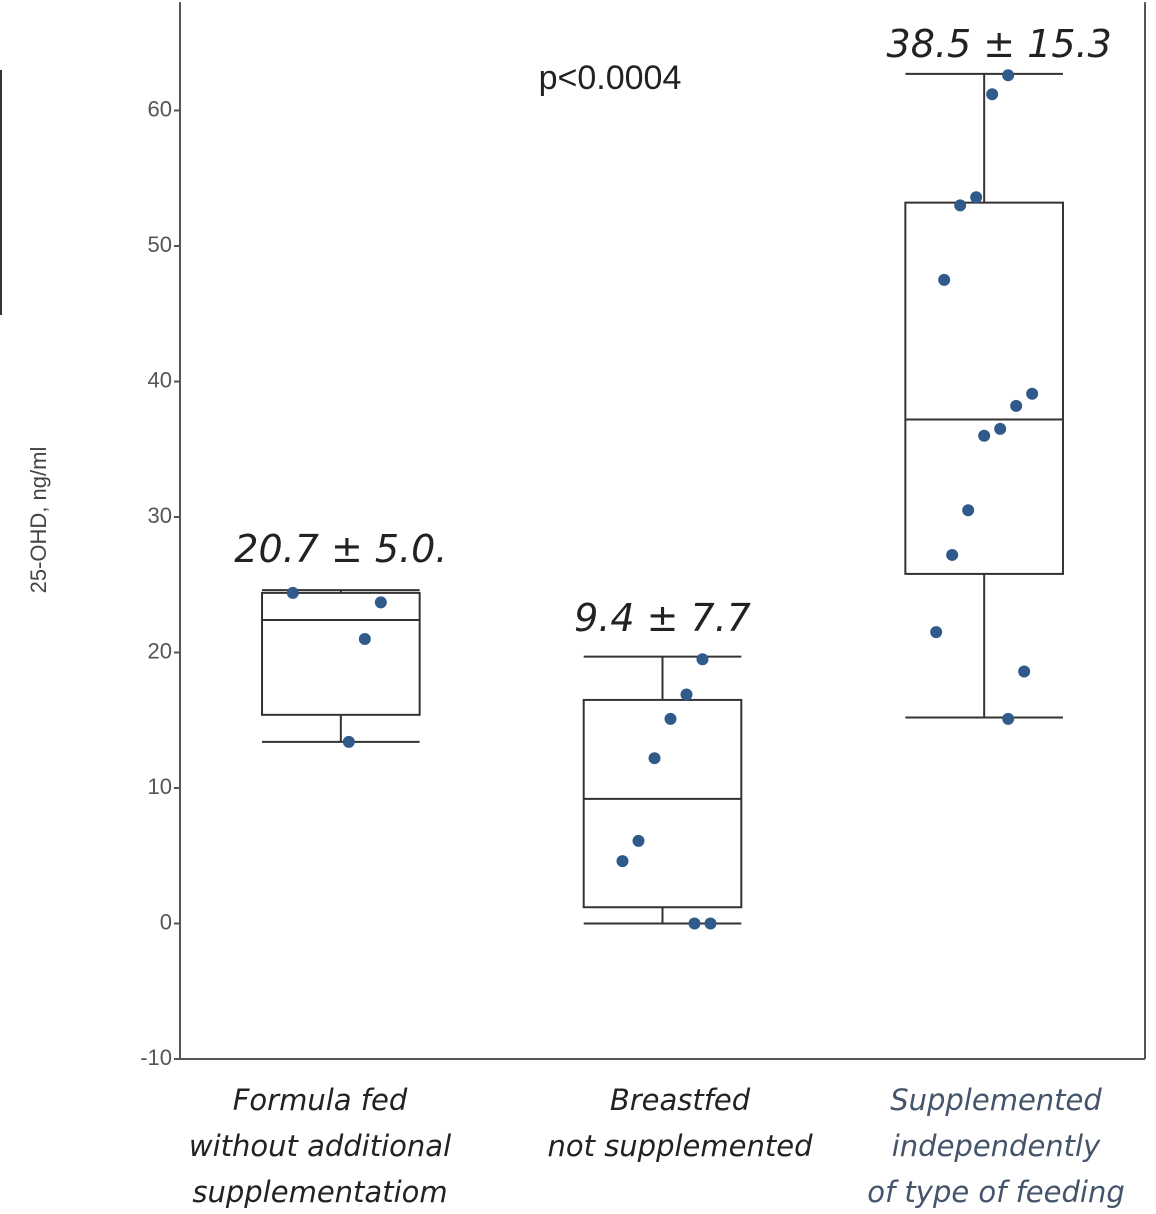 The image size is (1156, 1214). What do you see at coordinates (160, 786) in the screenshot?
I see `y-tick-label: 10` at bounding box center [160, 786].